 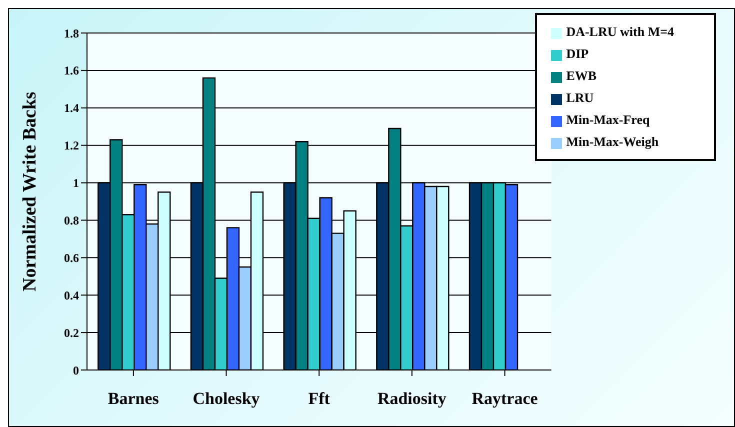 What do you see at coordinates (608, 119) in the screenshot?
I see `legend-label: Min-Max-Freq` at bounding box center [608, 119].